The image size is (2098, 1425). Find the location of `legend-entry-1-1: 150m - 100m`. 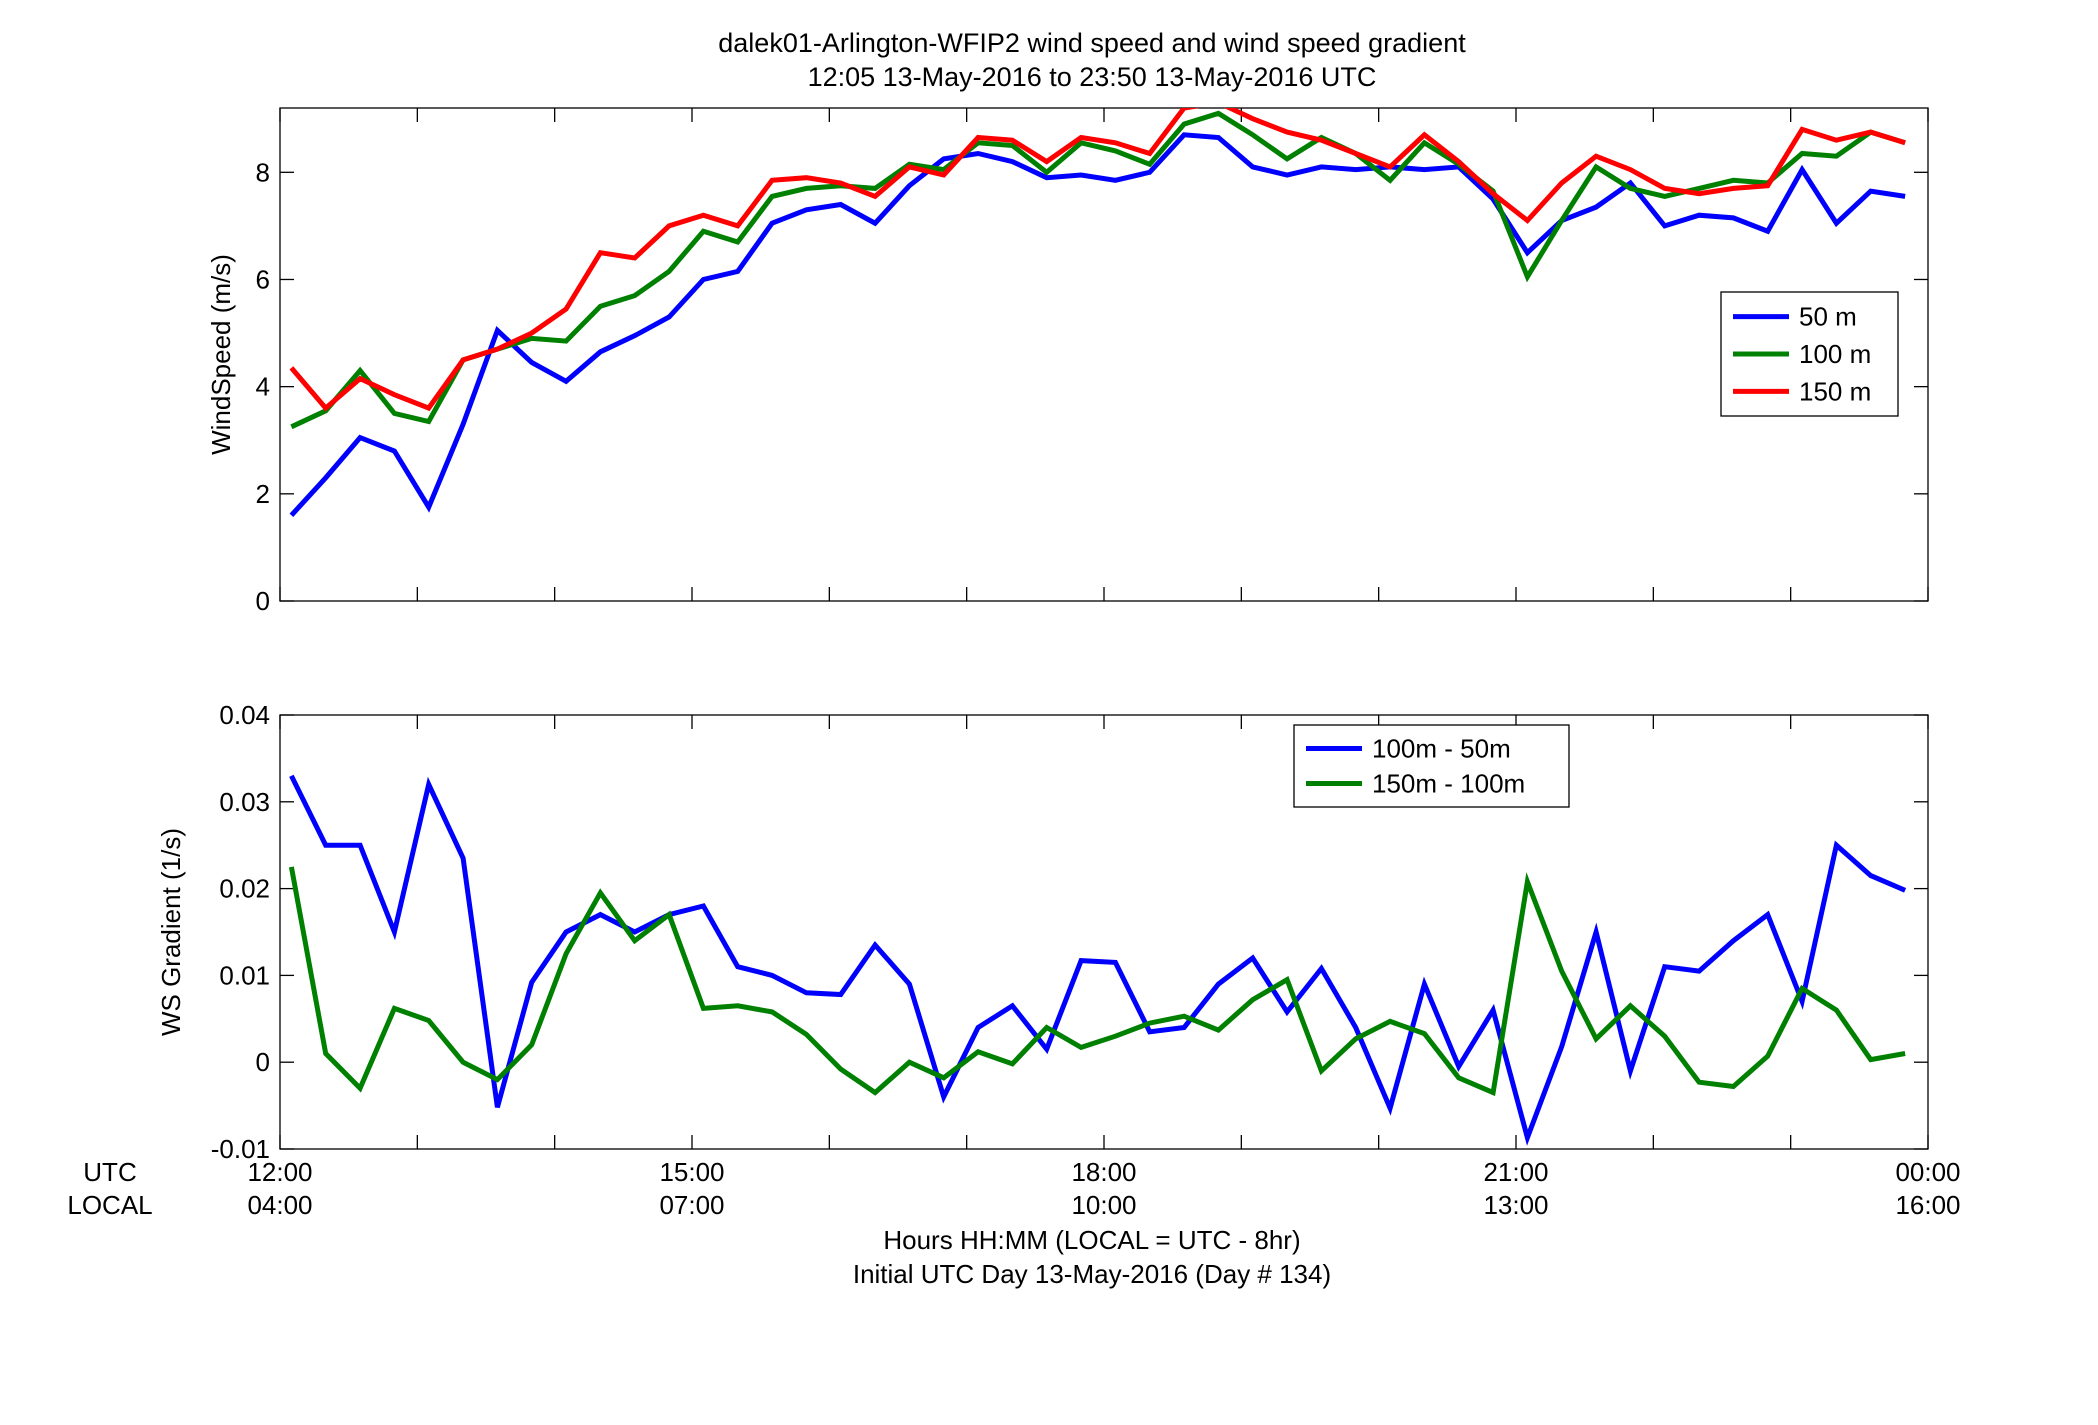

legend-entry-1-1: 150m - 100m is located at coordinates (1448, 784).